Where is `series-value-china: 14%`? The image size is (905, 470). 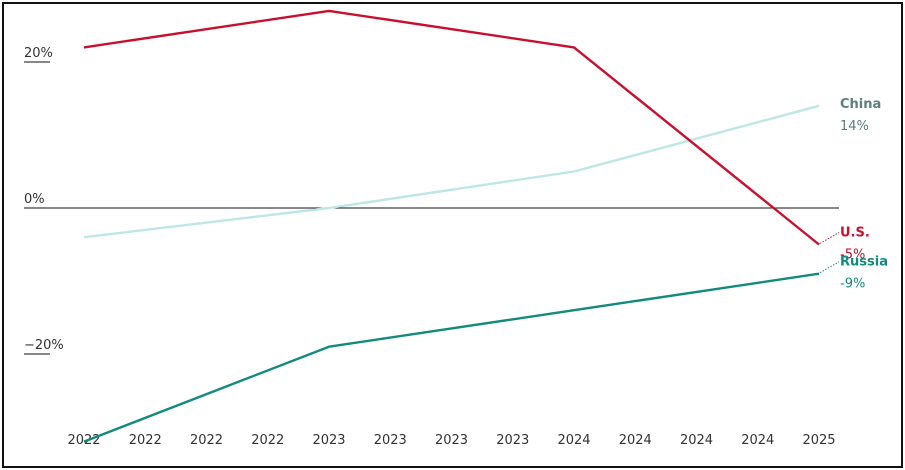 series-value-china: 14% is located at coordinates (854, 126).